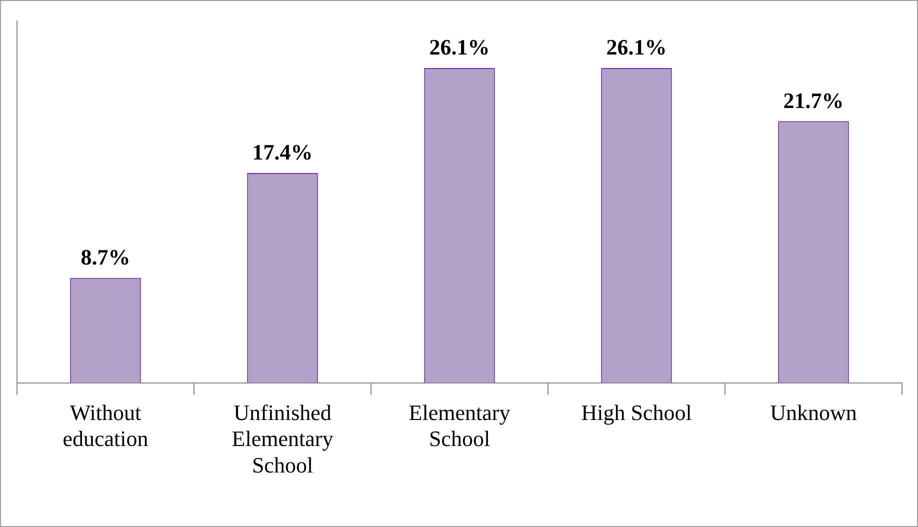 The height and width of the screenshot is (527, 918). I want to click on data-label: 21.7%, so click(813, 100).